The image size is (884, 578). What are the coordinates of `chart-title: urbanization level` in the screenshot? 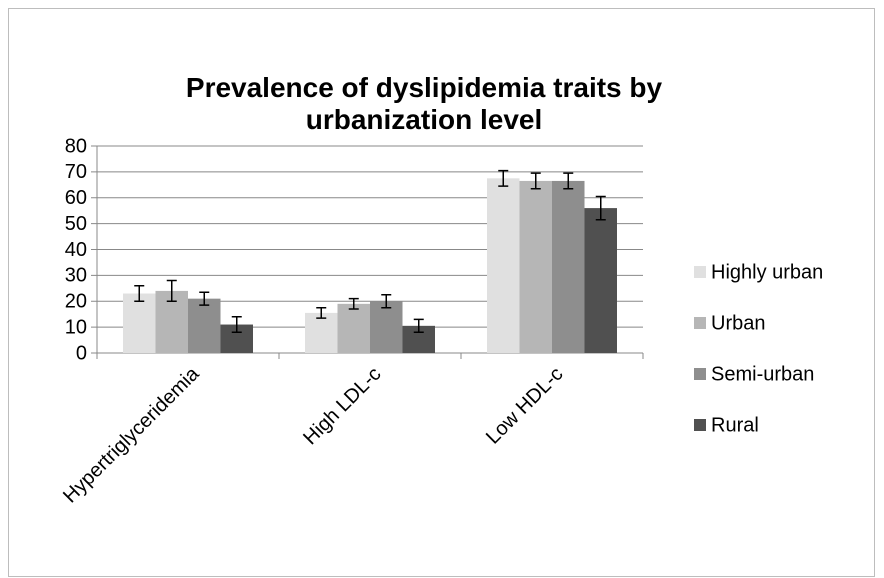 It's located at (424, 119).